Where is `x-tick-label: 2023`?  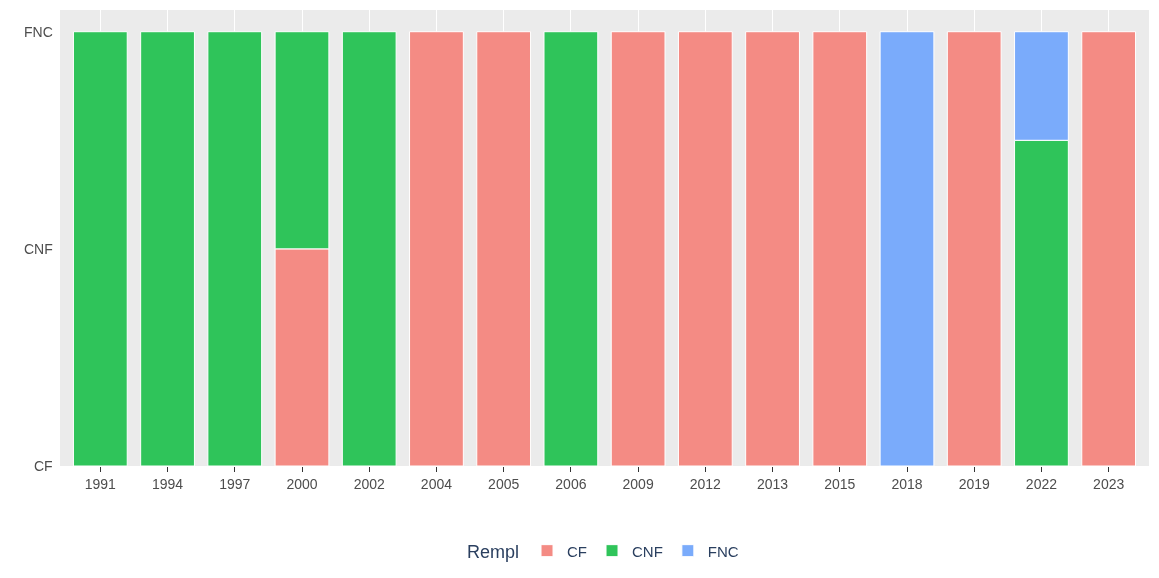
x-tick-label: 2023 is located at coordinates (1109, 483).